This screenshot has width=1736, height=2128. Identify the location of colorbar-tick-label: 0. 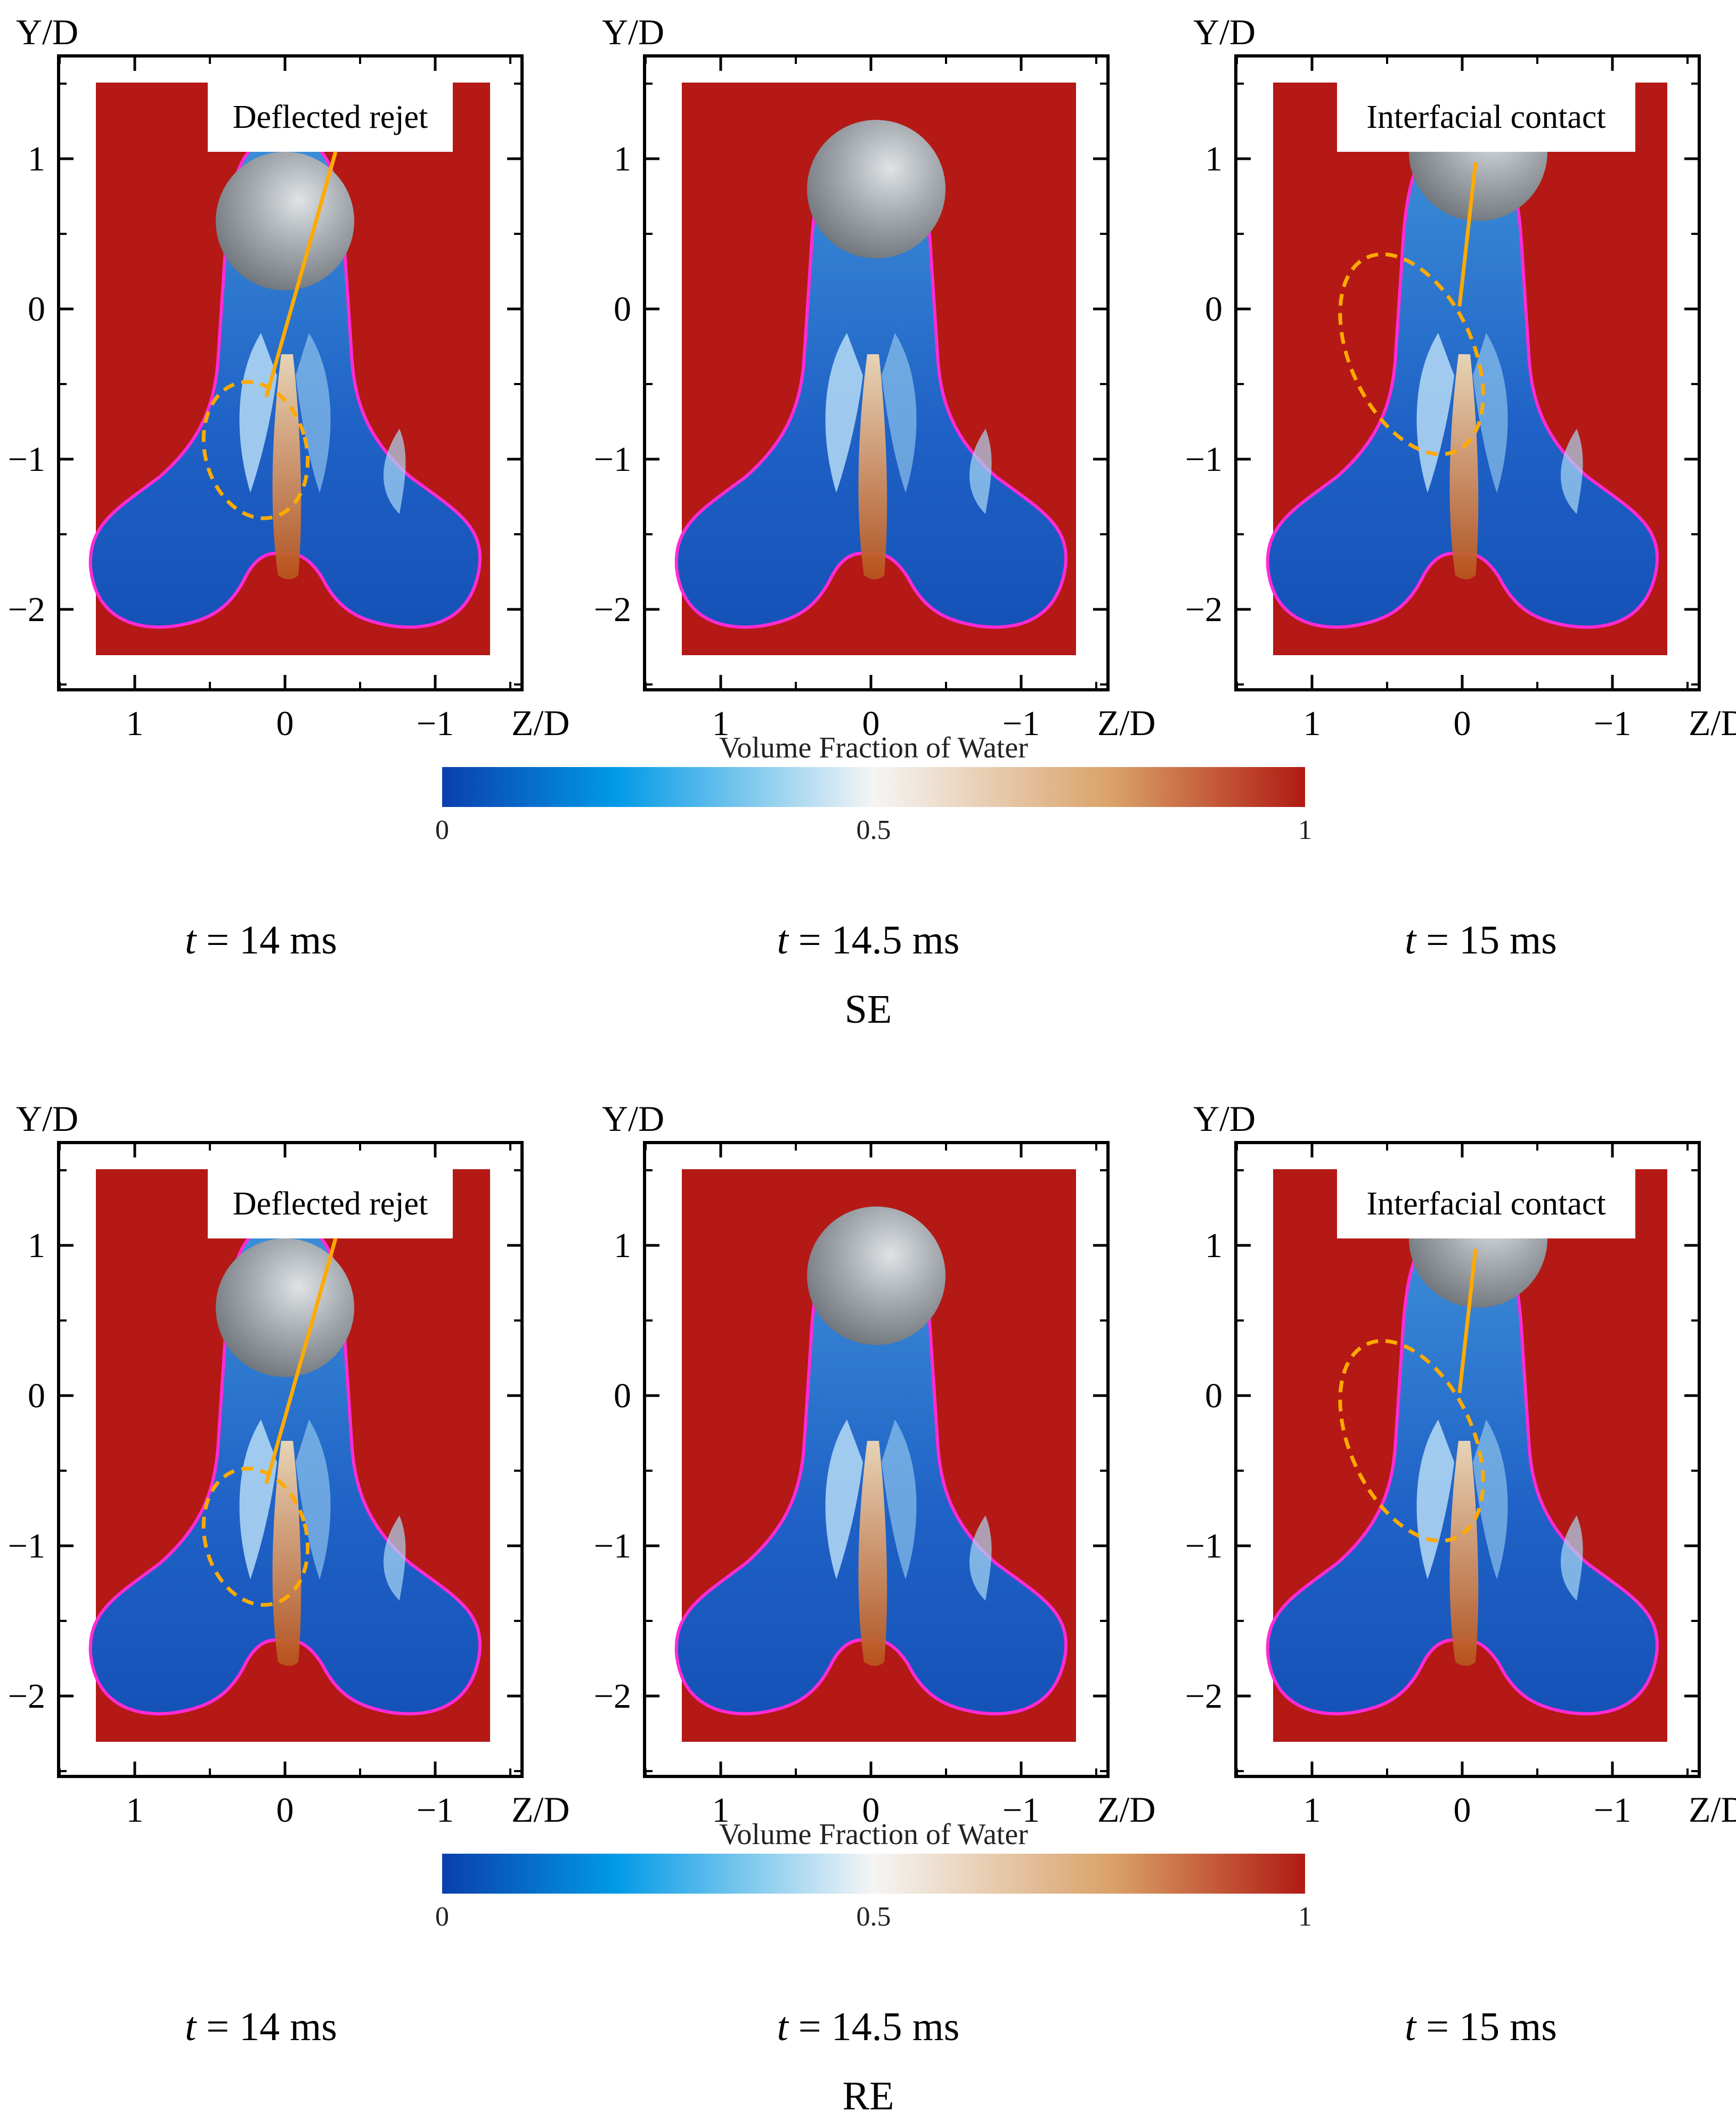
(442, 1917).